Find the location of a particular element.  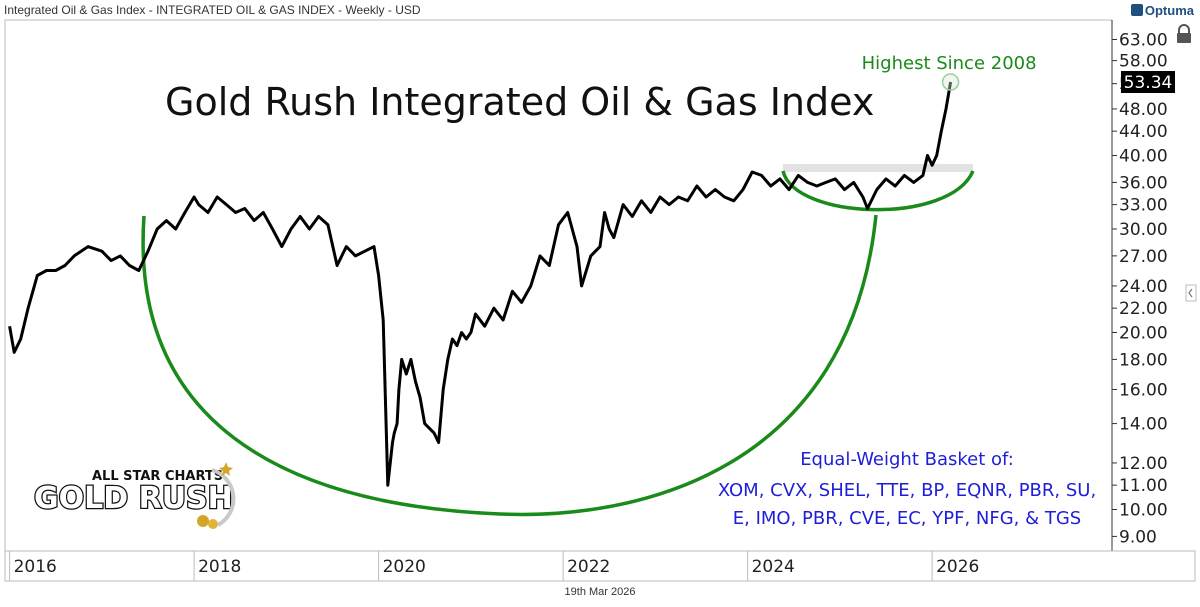

y-tick-label: 20.00 is located at coordinates (1143, 333).